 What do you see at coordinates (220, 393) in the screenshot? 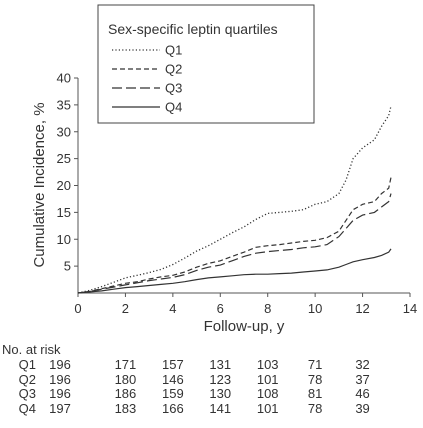
I see `risk-cell: 130` at bounding box center [220, 393].